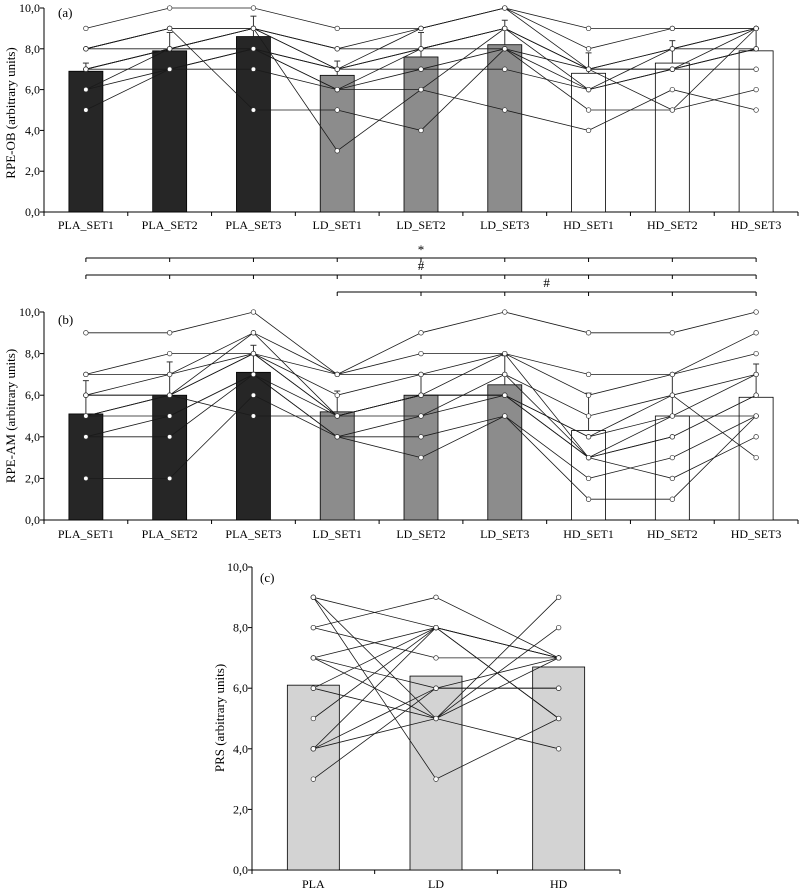 This screenshot has width=800, height=891. What do you see at coordinates (436, 773) in the screenshot?
I see `bar-ld` at bounding box center [436, 773].